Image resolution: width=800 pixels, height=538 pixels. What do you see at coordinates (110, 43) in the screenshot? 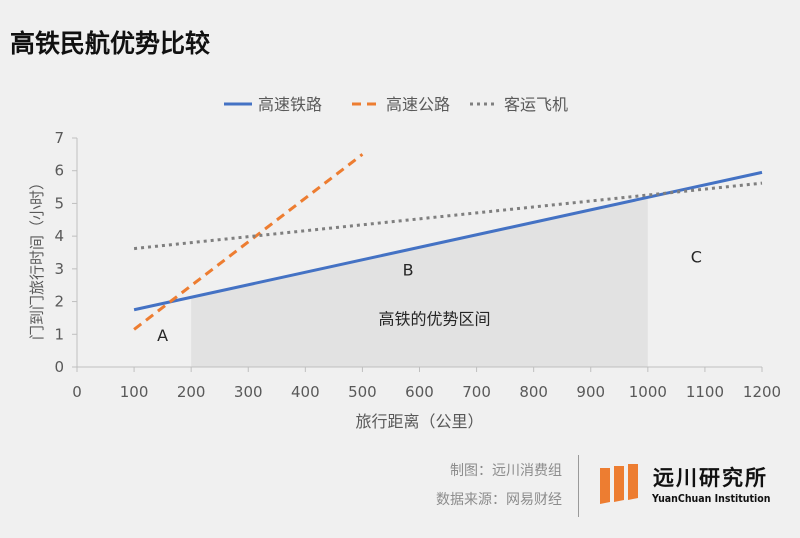
I see `chart-title: 高铁民航优势比较` at bounding box center [110, 43].